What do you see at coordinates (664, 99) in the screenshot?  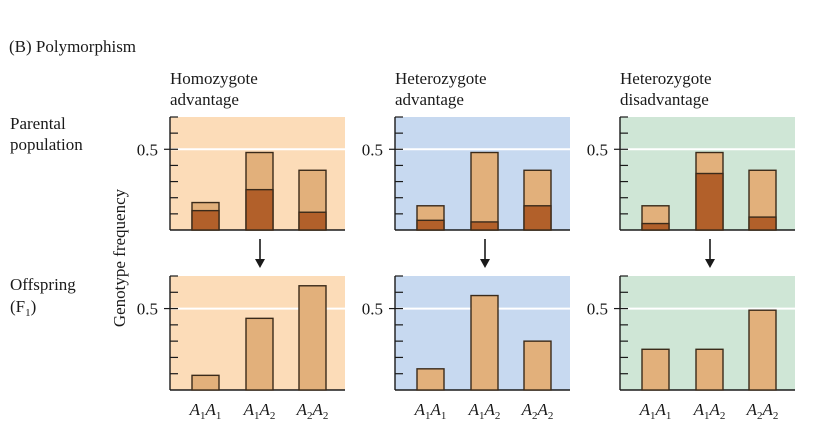 I see `panel-title-line-2: disadvantage` at bounding box center [664, 99].